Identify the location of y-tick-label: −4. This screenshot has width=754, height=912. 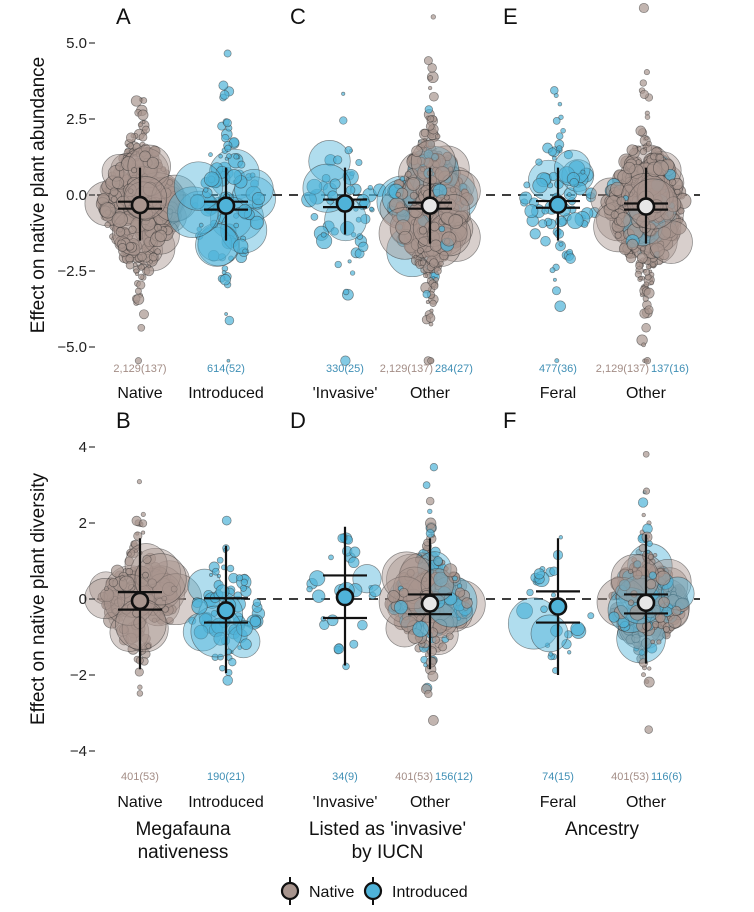
(78, 751).